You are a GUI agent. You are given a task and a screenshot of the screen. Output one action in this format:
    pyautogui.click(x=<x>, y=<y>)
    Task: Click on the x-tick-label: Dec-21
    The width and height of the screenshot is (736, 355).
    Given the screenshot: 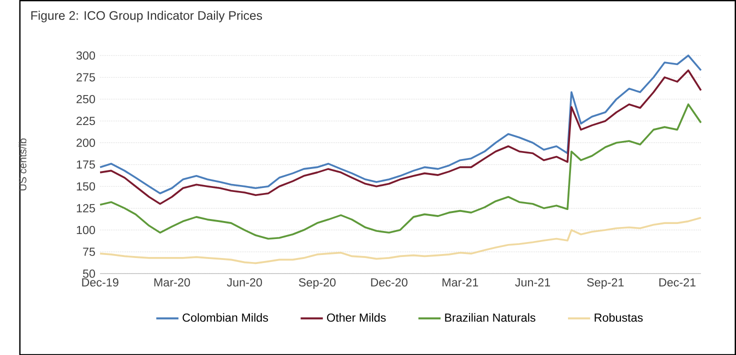 What is the action you would take?
    pyautogui.click(x=677, y=282)
    